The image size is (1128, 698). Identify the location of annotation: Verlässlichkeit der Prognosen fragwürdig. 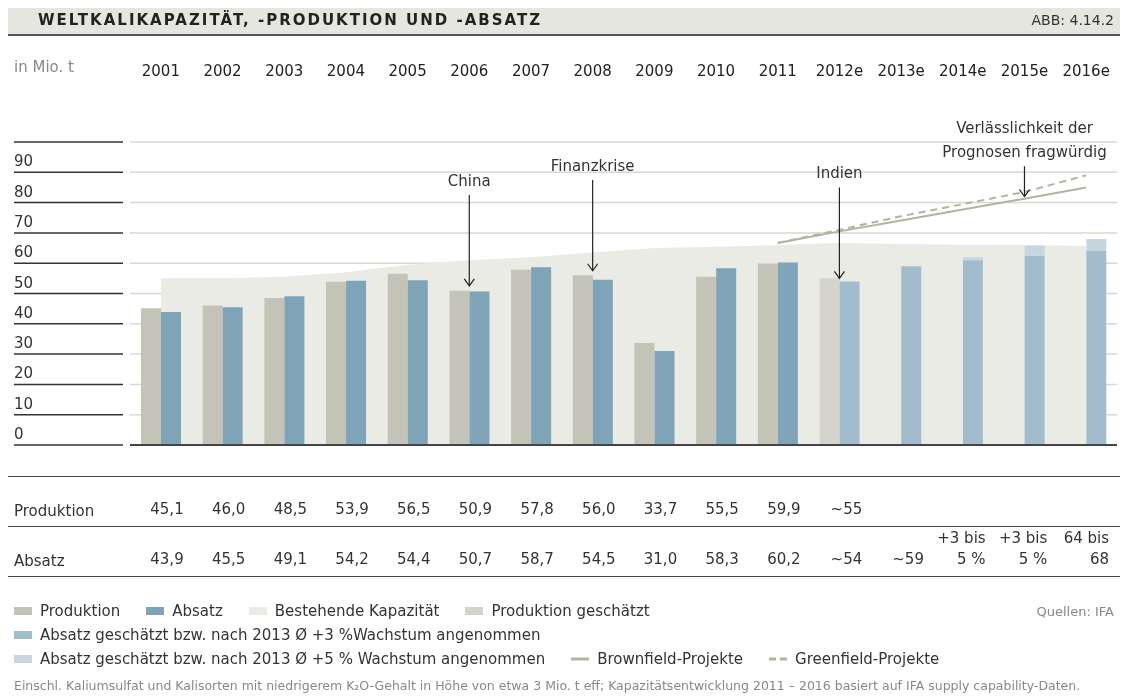
(1024, 141).